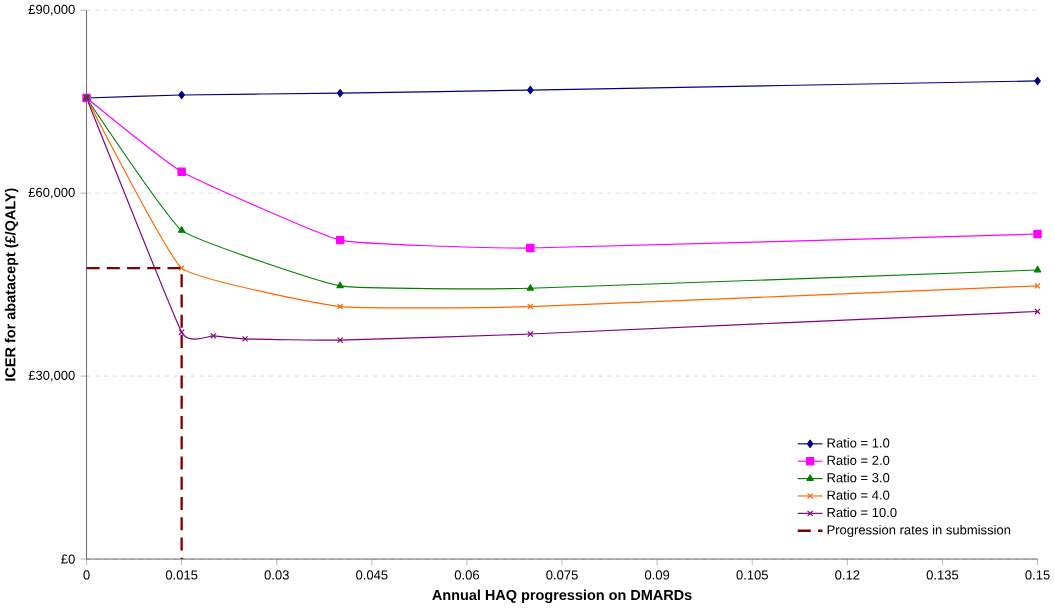 This screenshot has height=608, width=1055. What do you see at coordinates (858, 460) in the screenshot?
I see `legend-label: Ratio = 2.0` at bounding box center [858, 460].